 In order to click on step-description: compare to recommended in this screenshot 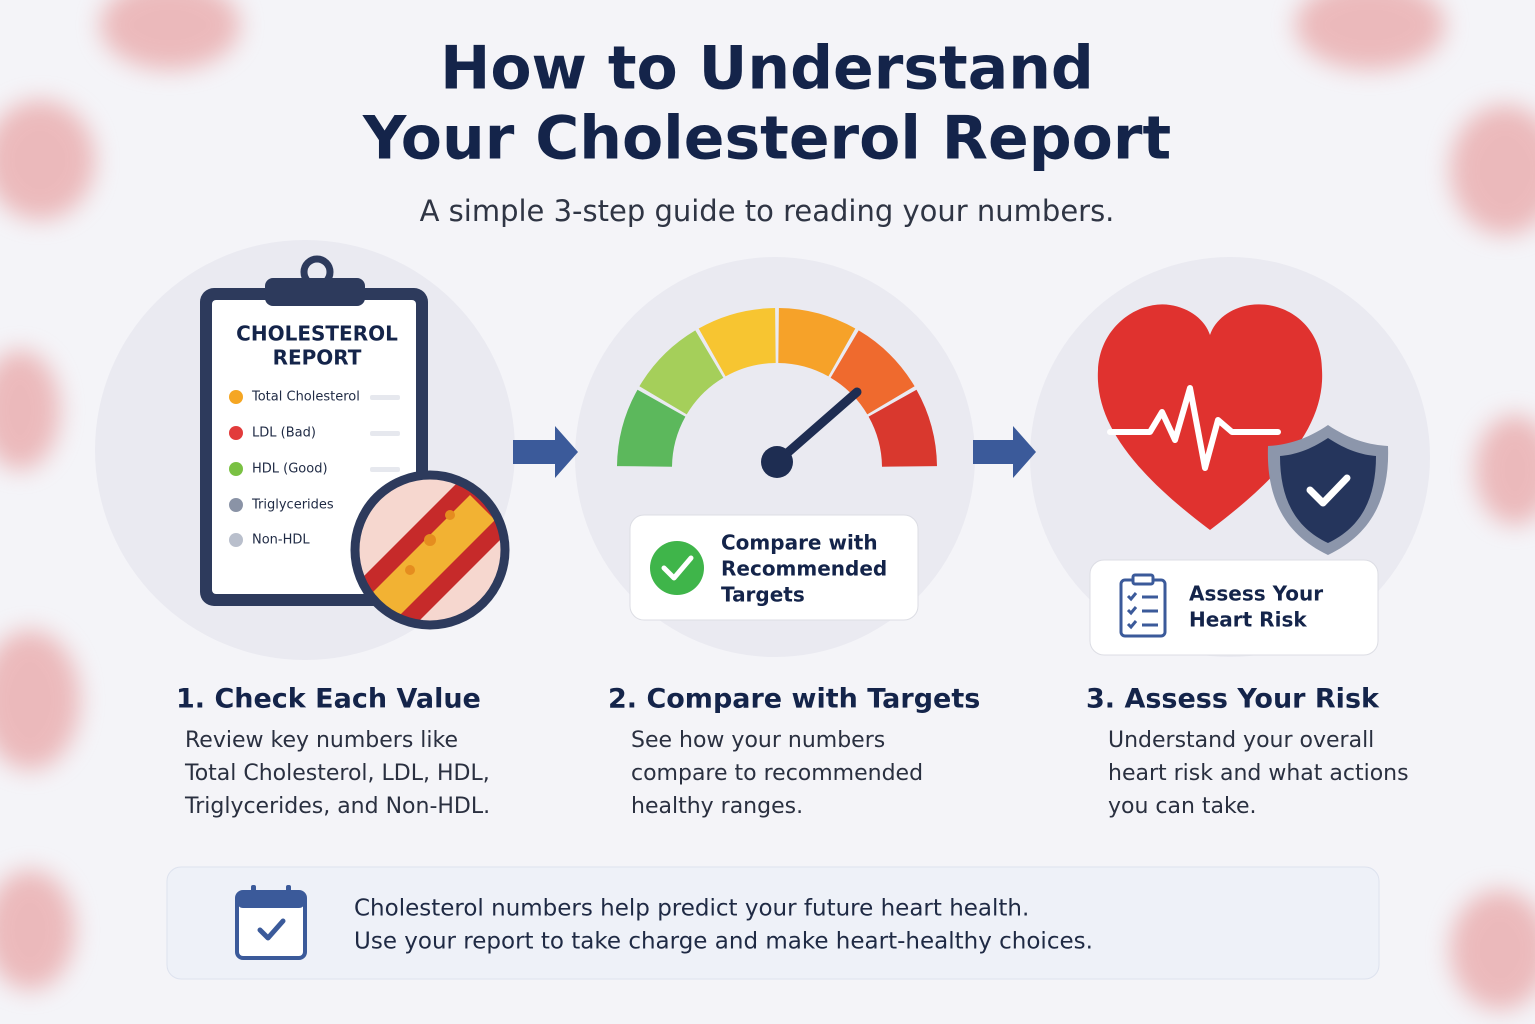, I will do `click(777, 773)`.